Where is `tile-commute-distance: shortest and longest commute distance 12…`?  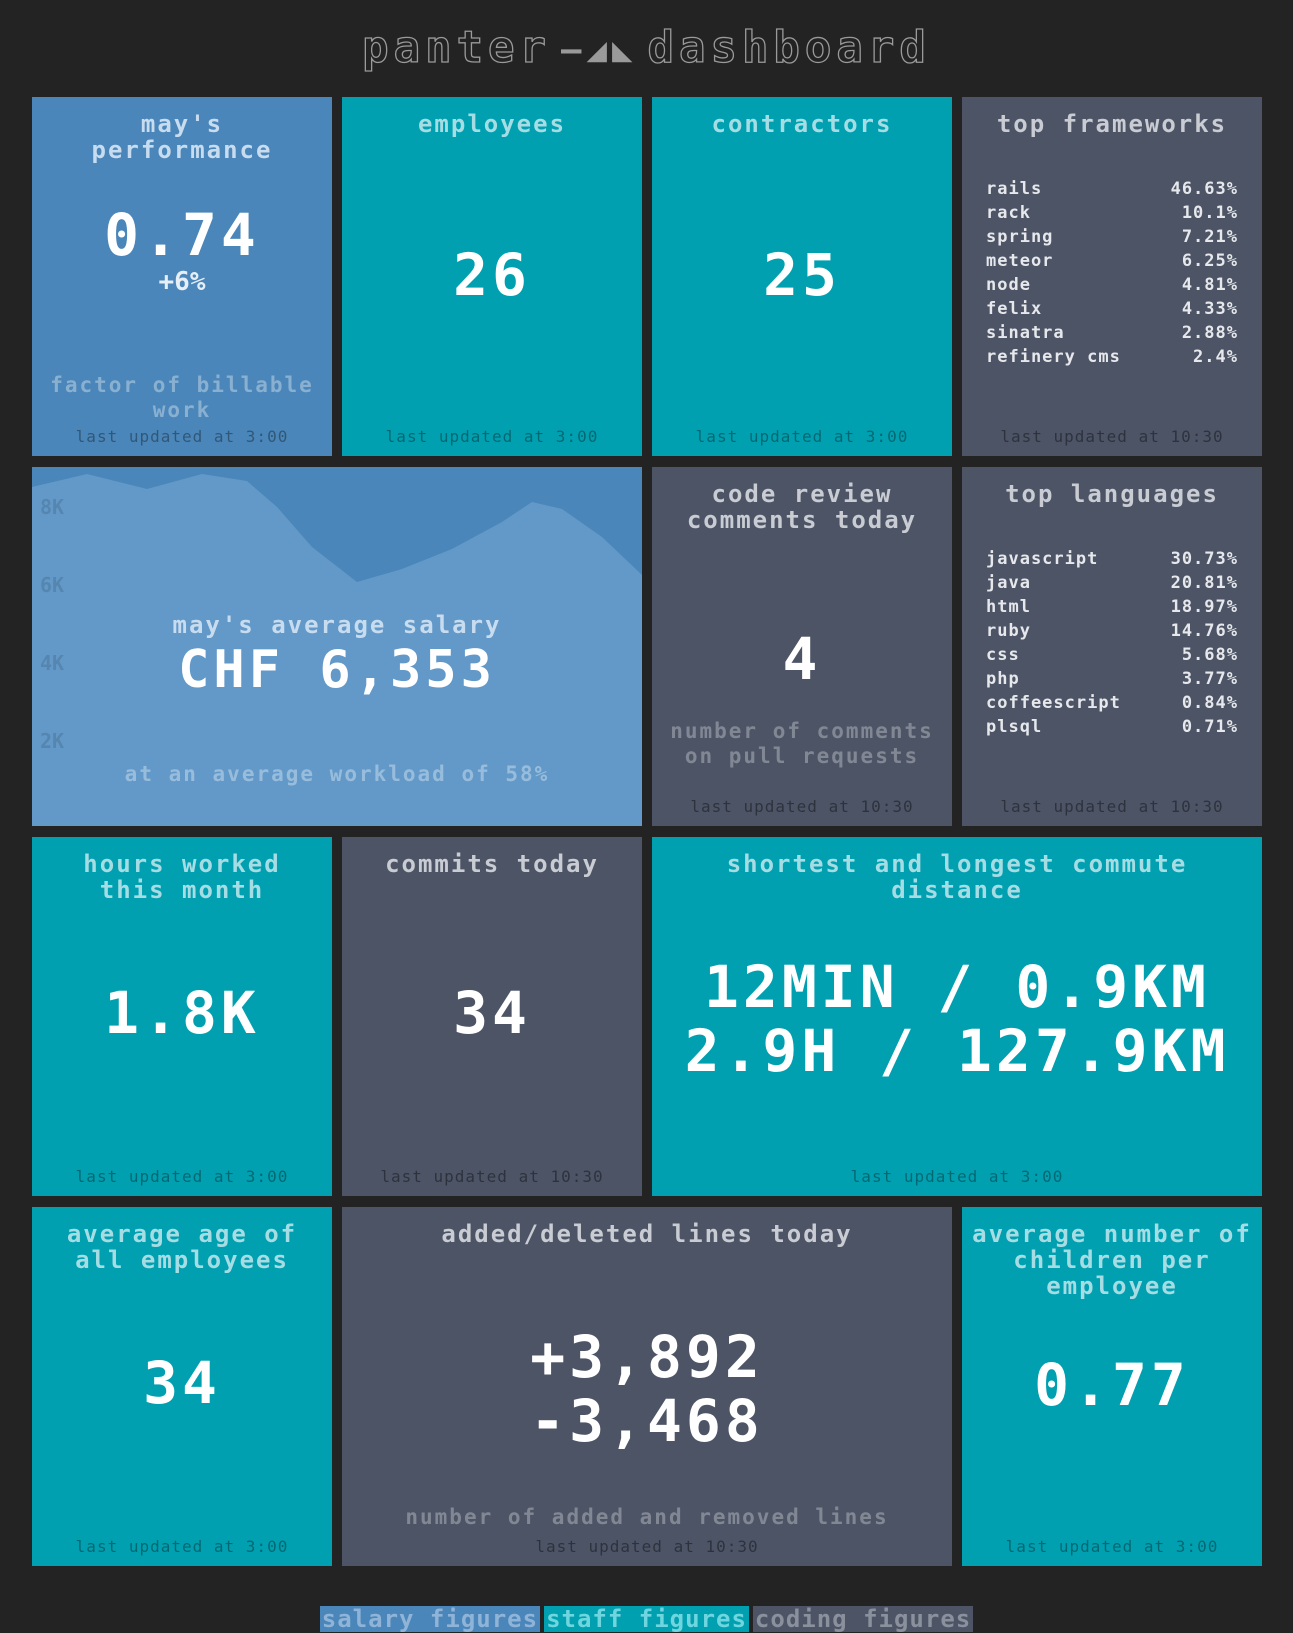 tile-commute-distance: shortest and longest commute distance 12… is located at coordinates (957, 1016).